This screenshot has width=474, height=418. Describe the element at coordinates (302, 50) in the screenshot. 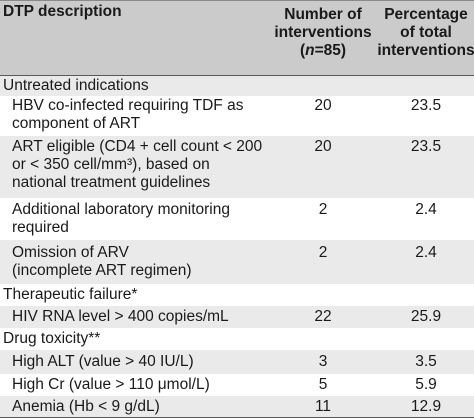

I see `paren-open: (` at that location.